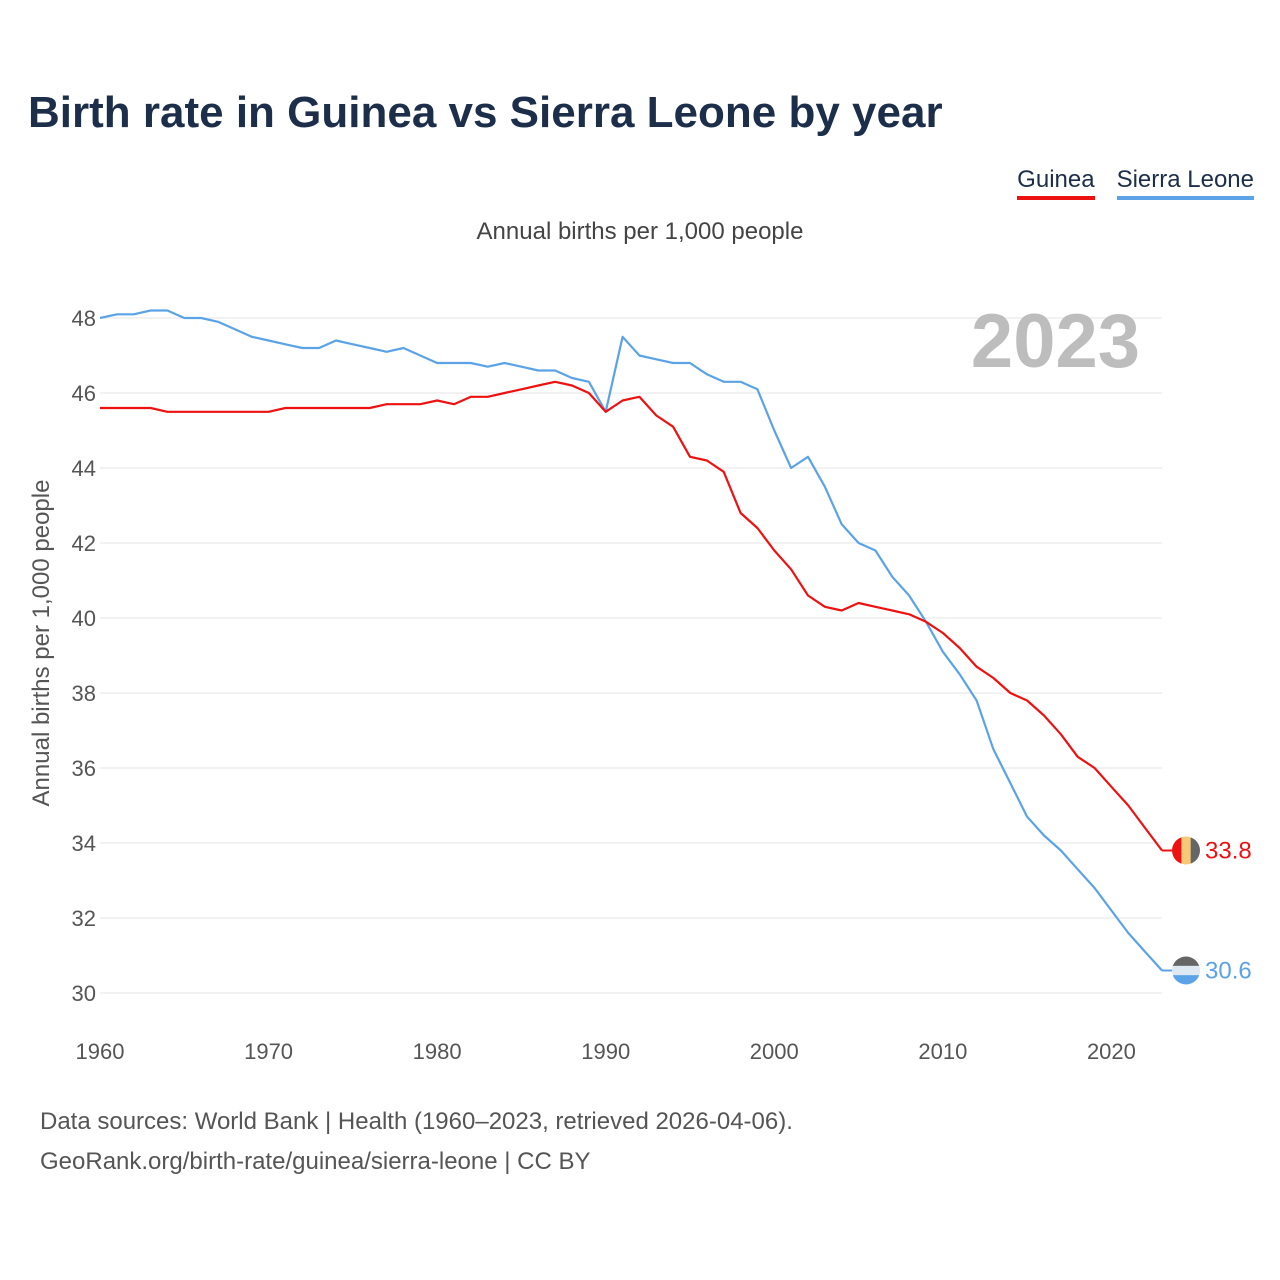 The image size is (1280, 1280). I want to click on end-value-label-guinea: 33.8, so click(1228, 851).